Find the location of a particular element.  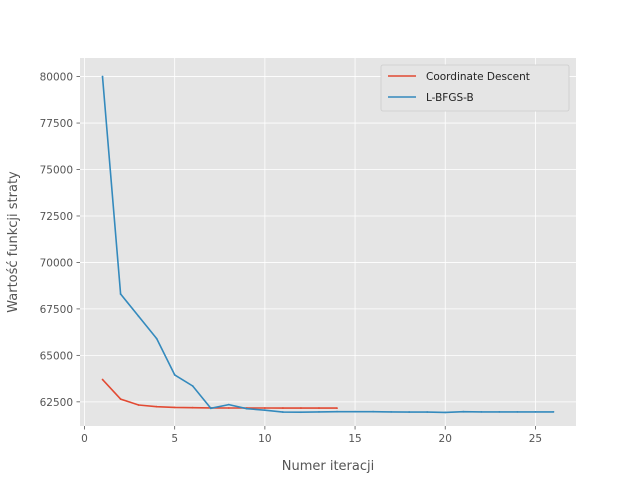

x-tick-label: 0 is located at coordinates (84, 439).